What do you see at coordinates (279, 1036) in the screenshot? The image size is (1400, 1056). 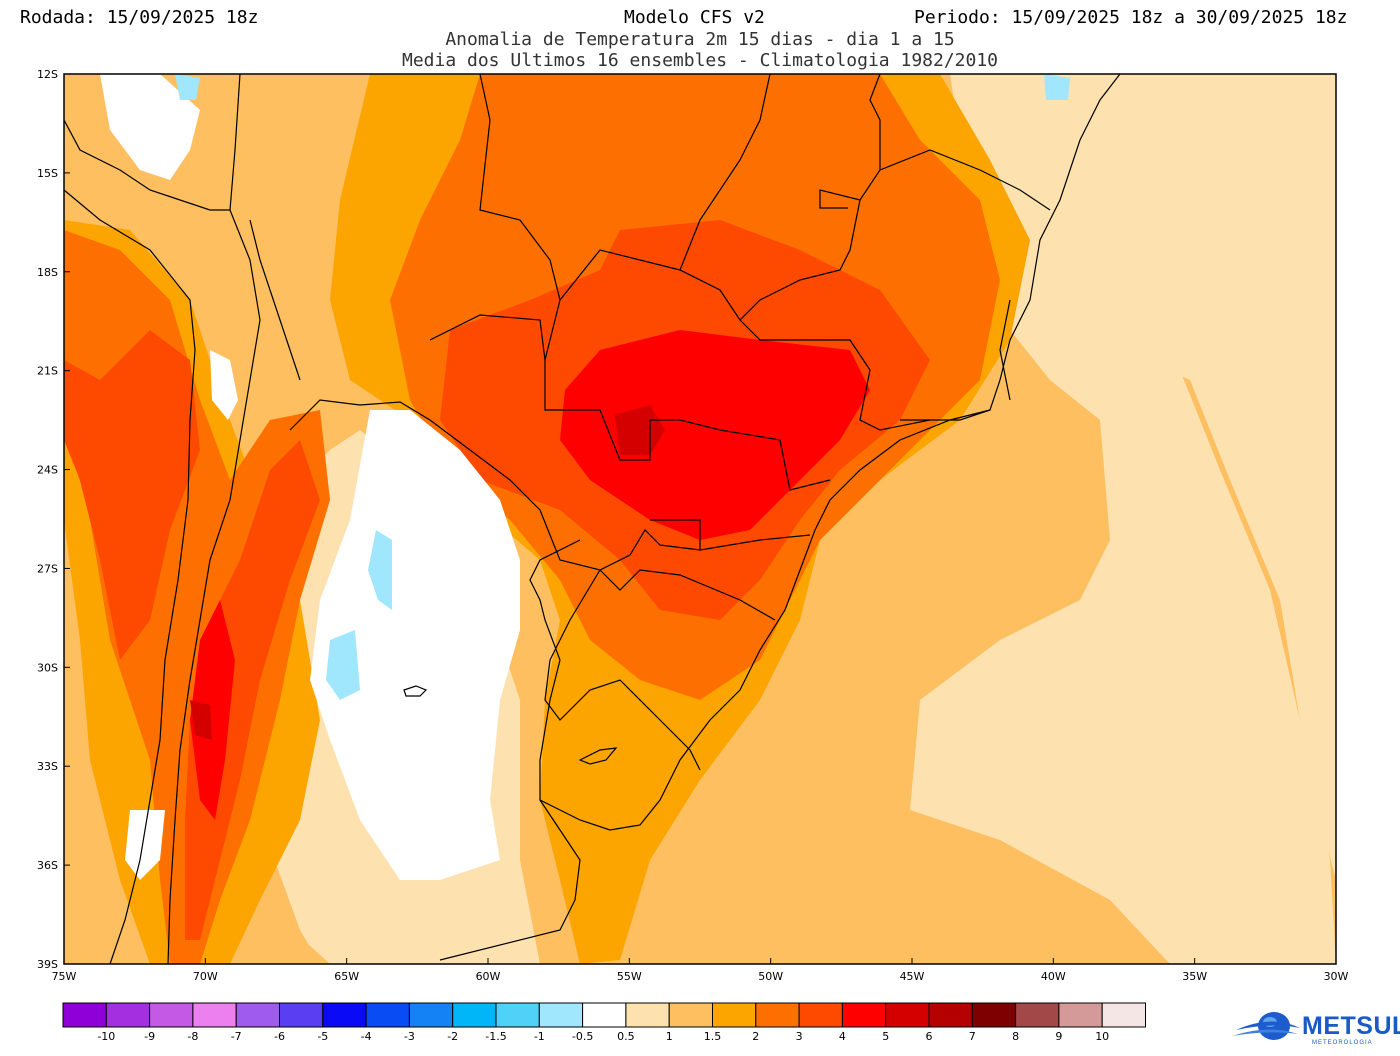 I see `colorbar-tick-label: -6` at bounding box center [279, 1036].